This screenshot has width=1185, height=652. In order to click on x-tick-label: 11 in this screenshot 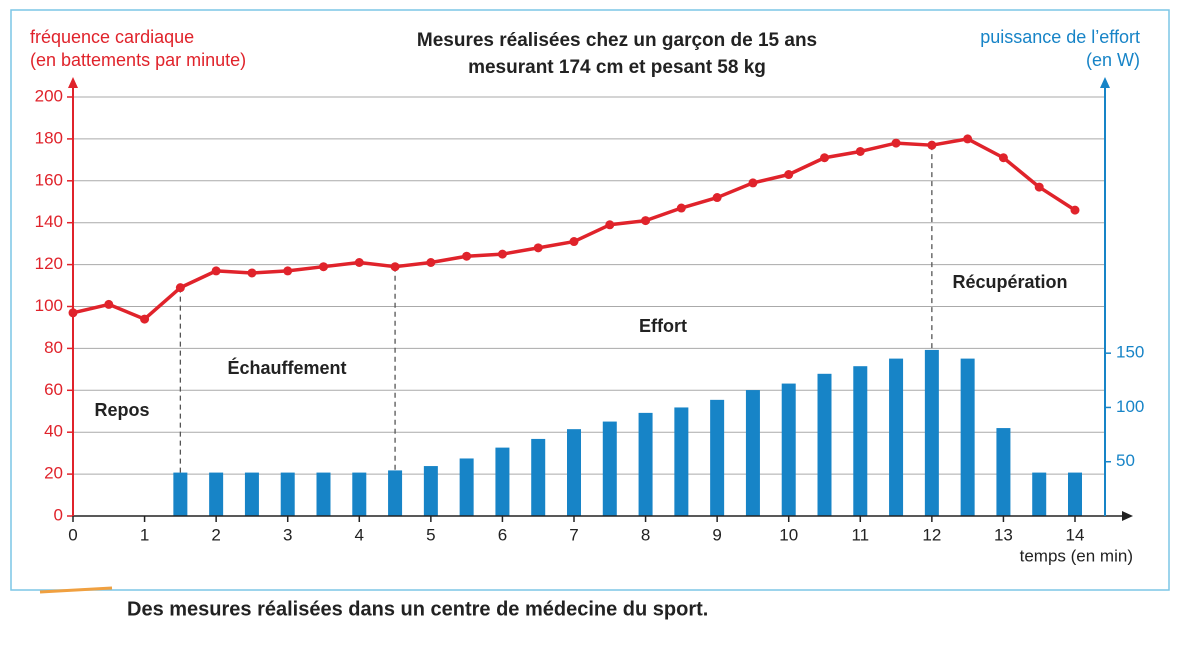, I will do `click(860, 534)`.